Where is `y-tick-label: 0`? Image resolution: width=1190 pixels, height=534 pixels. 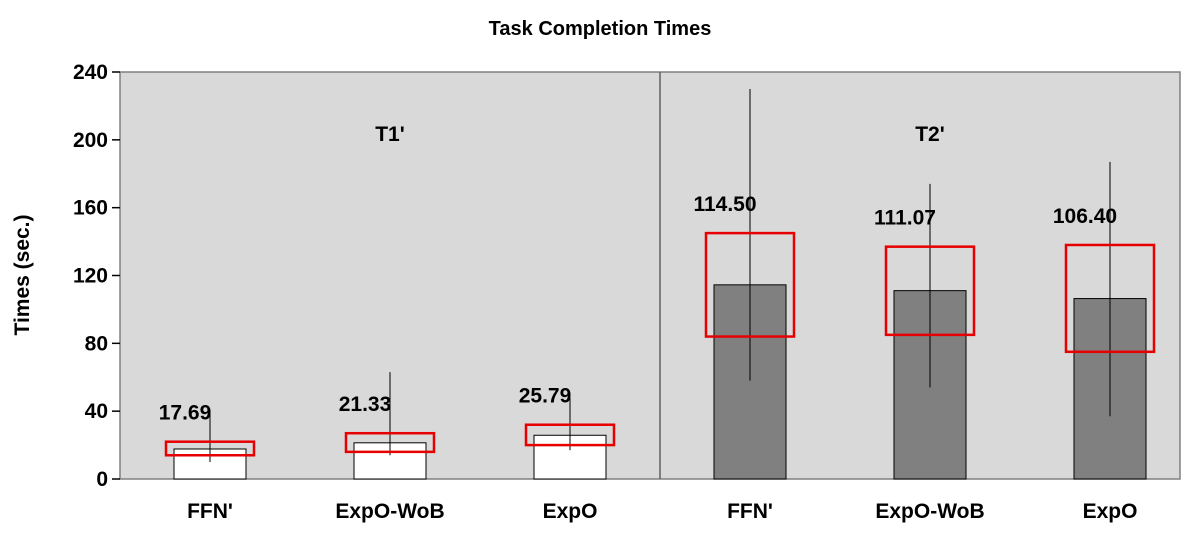
y-tick-label: 0 is located at coordinates (102, 479).